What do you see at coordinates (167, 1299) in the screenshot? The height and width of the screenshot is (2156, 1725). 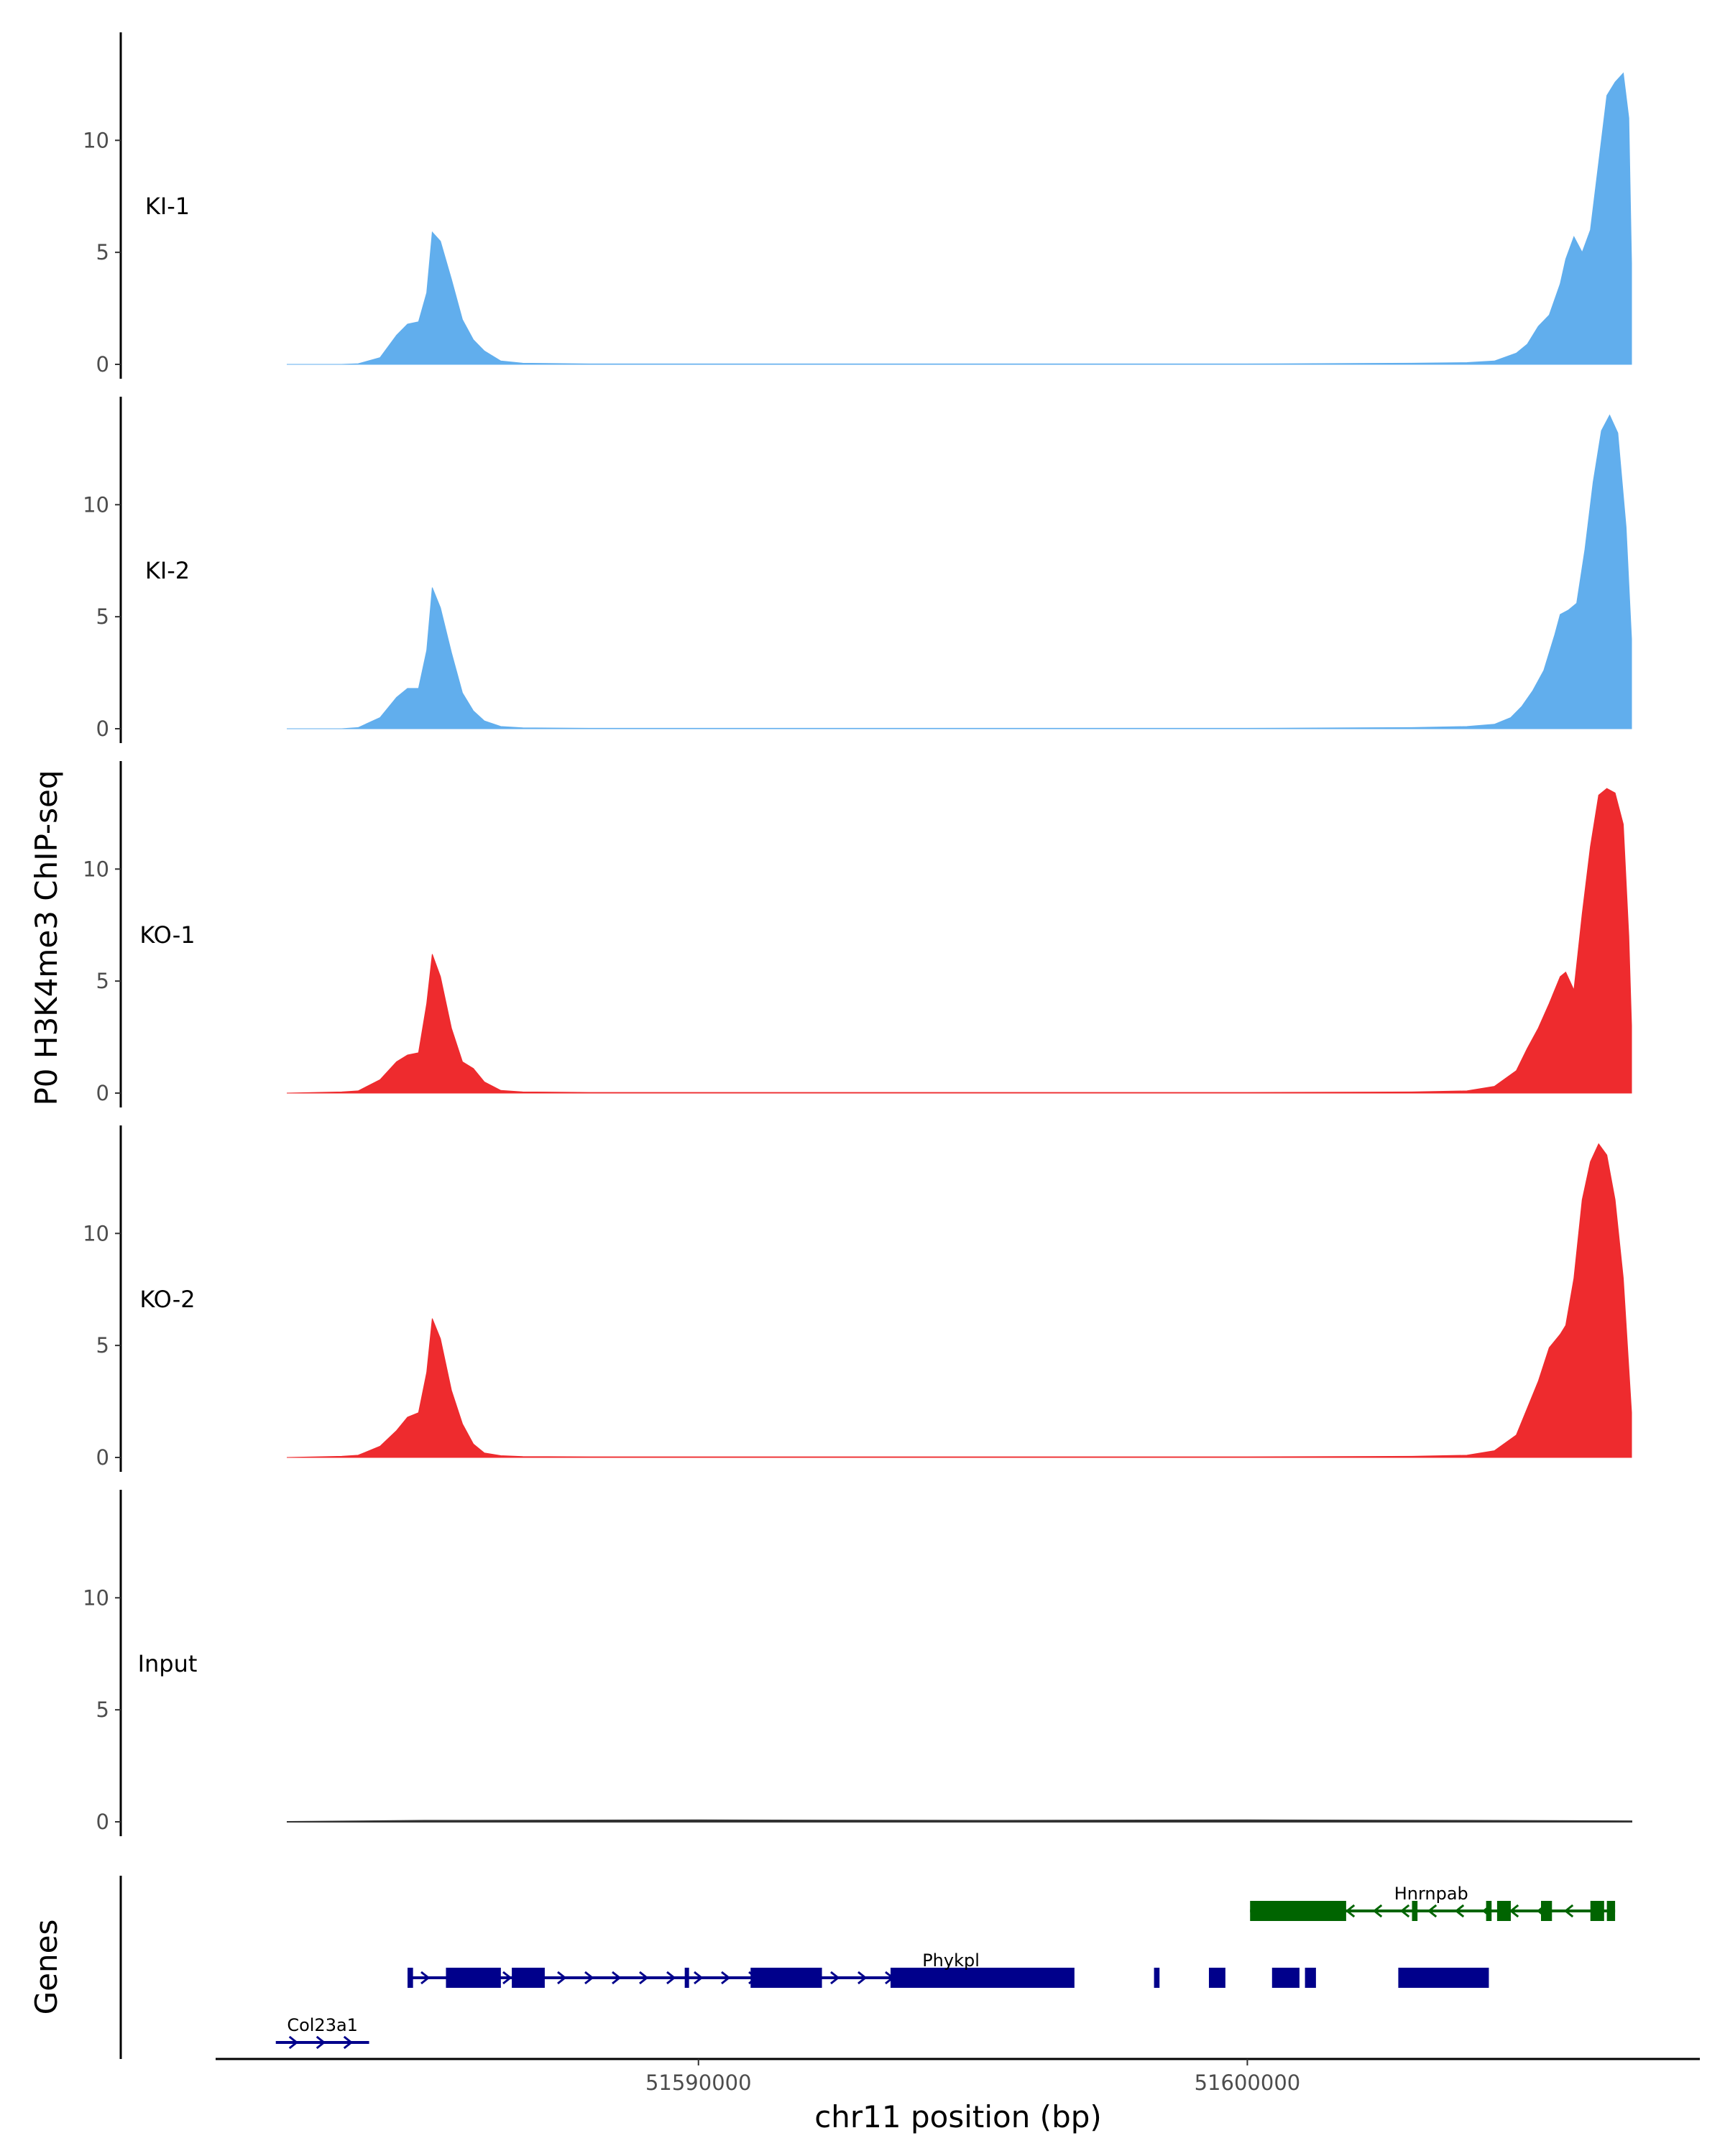 I see `track-label: KO-2` at bounding box center [167, 1299].